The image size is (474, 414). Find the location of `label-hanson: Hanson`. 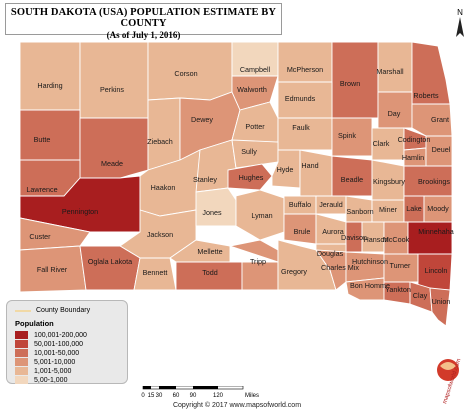

label-hanson: Hanson is located at coordinates (376, 239).